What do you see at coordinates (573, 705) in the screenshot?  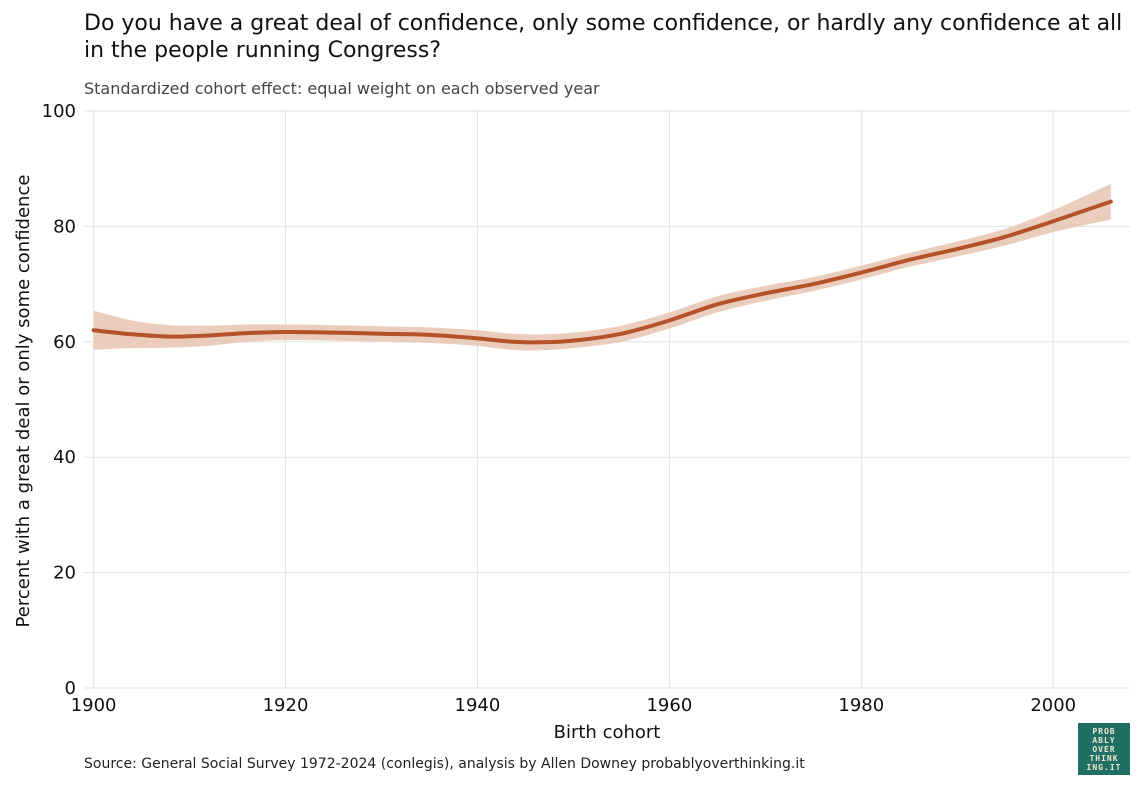 I see `x-axis-ticks: 1900 1920 1940 1960 1980 2000` at bounding box center [573, 705].